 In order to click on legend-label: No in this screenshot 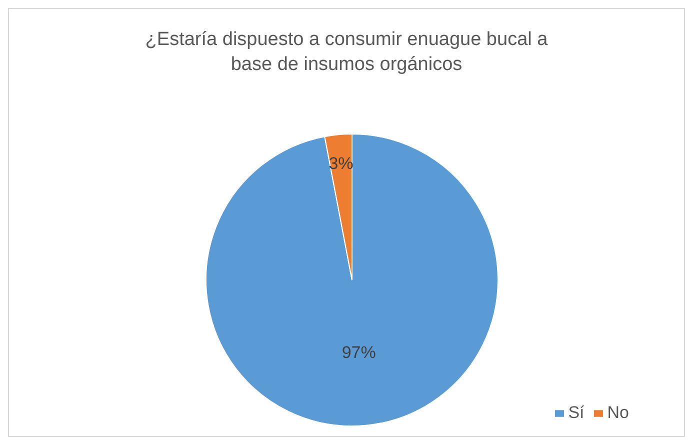, I will do `click(618, 412)`.